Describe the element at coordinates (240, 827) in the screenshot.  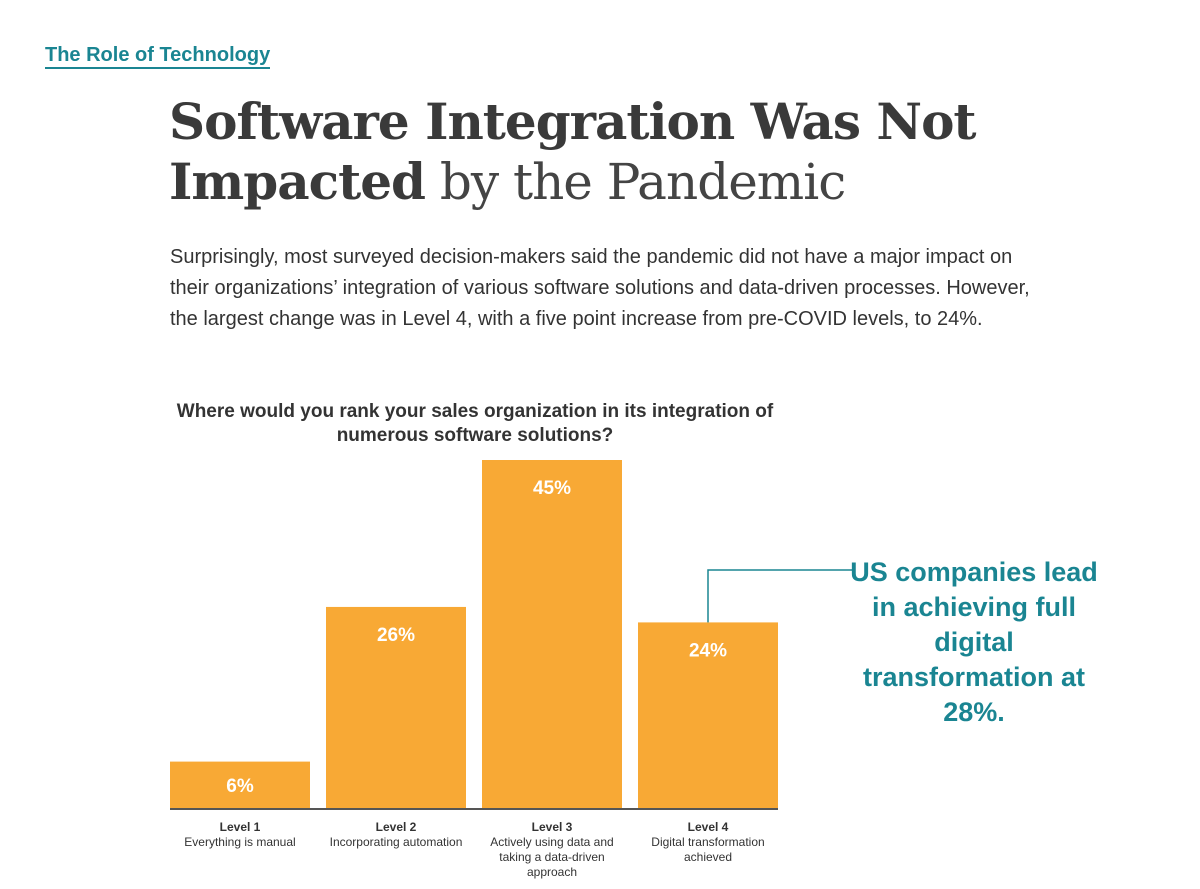
I see `x-tick-level: Level 1` at that location.